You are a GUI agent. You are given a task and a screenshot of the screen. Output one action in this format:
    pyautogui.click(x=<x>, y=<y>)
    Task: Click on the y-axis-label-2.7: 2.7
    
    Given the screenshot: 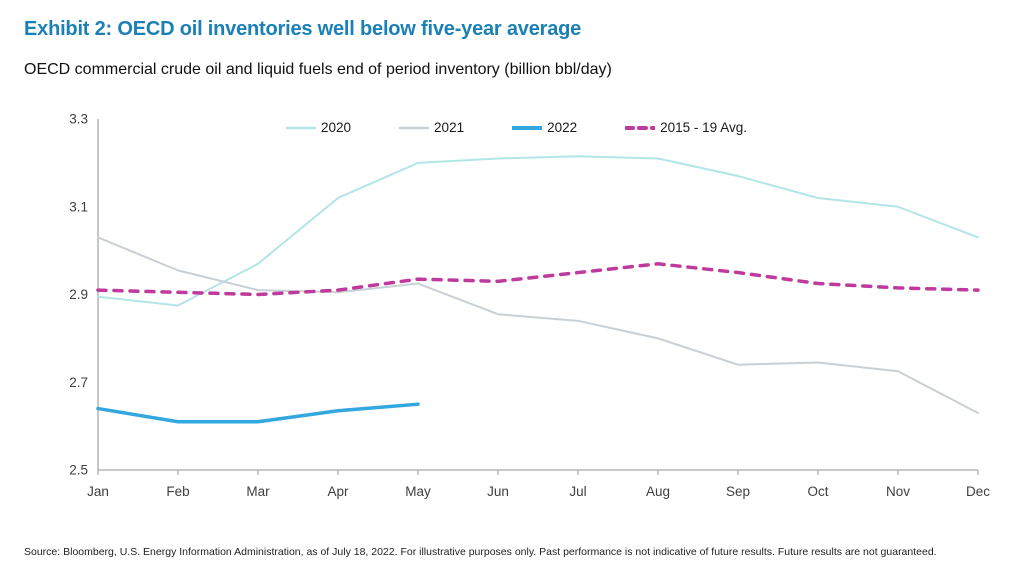 What is the action you would take?
    pyautogui.click(x=78, y=382)
    